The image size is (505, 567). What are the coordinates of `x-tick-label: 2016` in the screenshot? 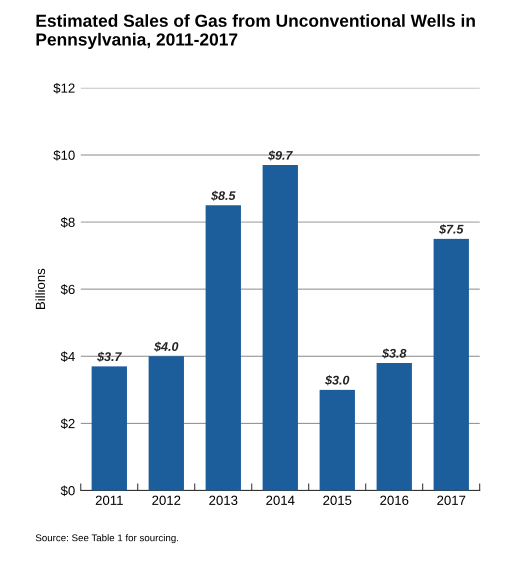 It's located at (394, 501).